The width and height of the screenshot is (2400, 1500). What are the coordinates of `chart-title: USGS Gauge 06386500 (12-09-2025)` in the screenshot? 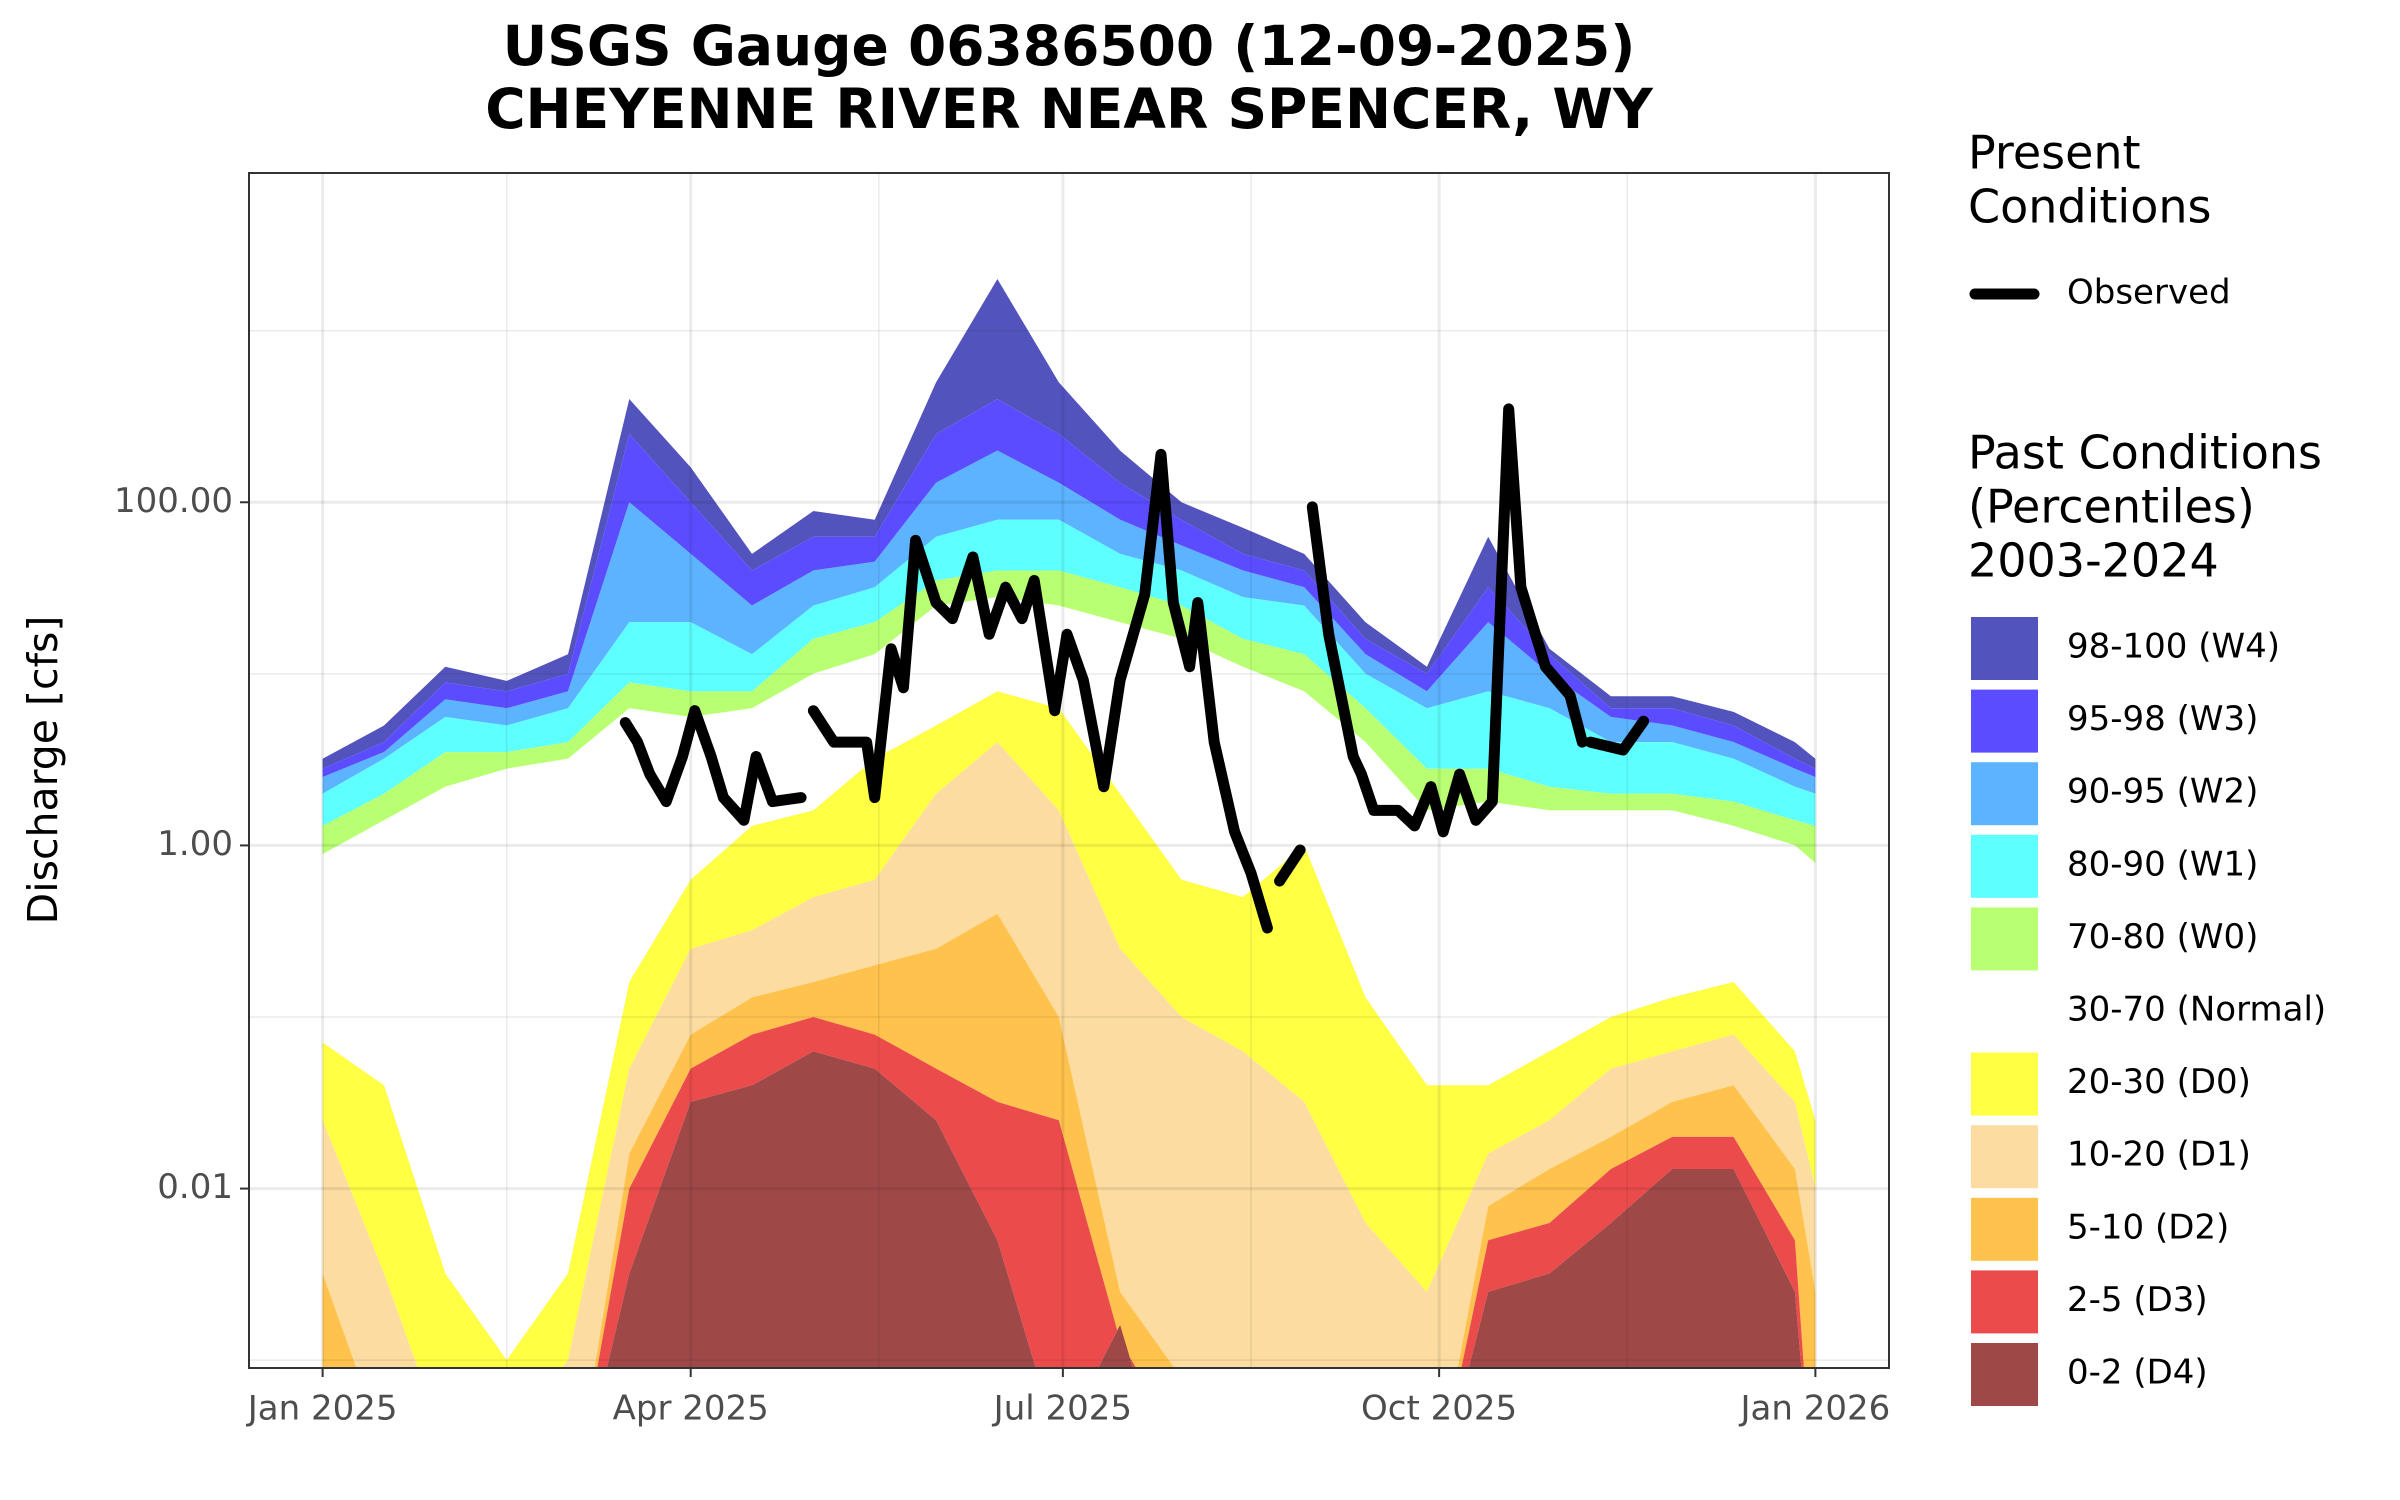 It's located at (1069, 46).